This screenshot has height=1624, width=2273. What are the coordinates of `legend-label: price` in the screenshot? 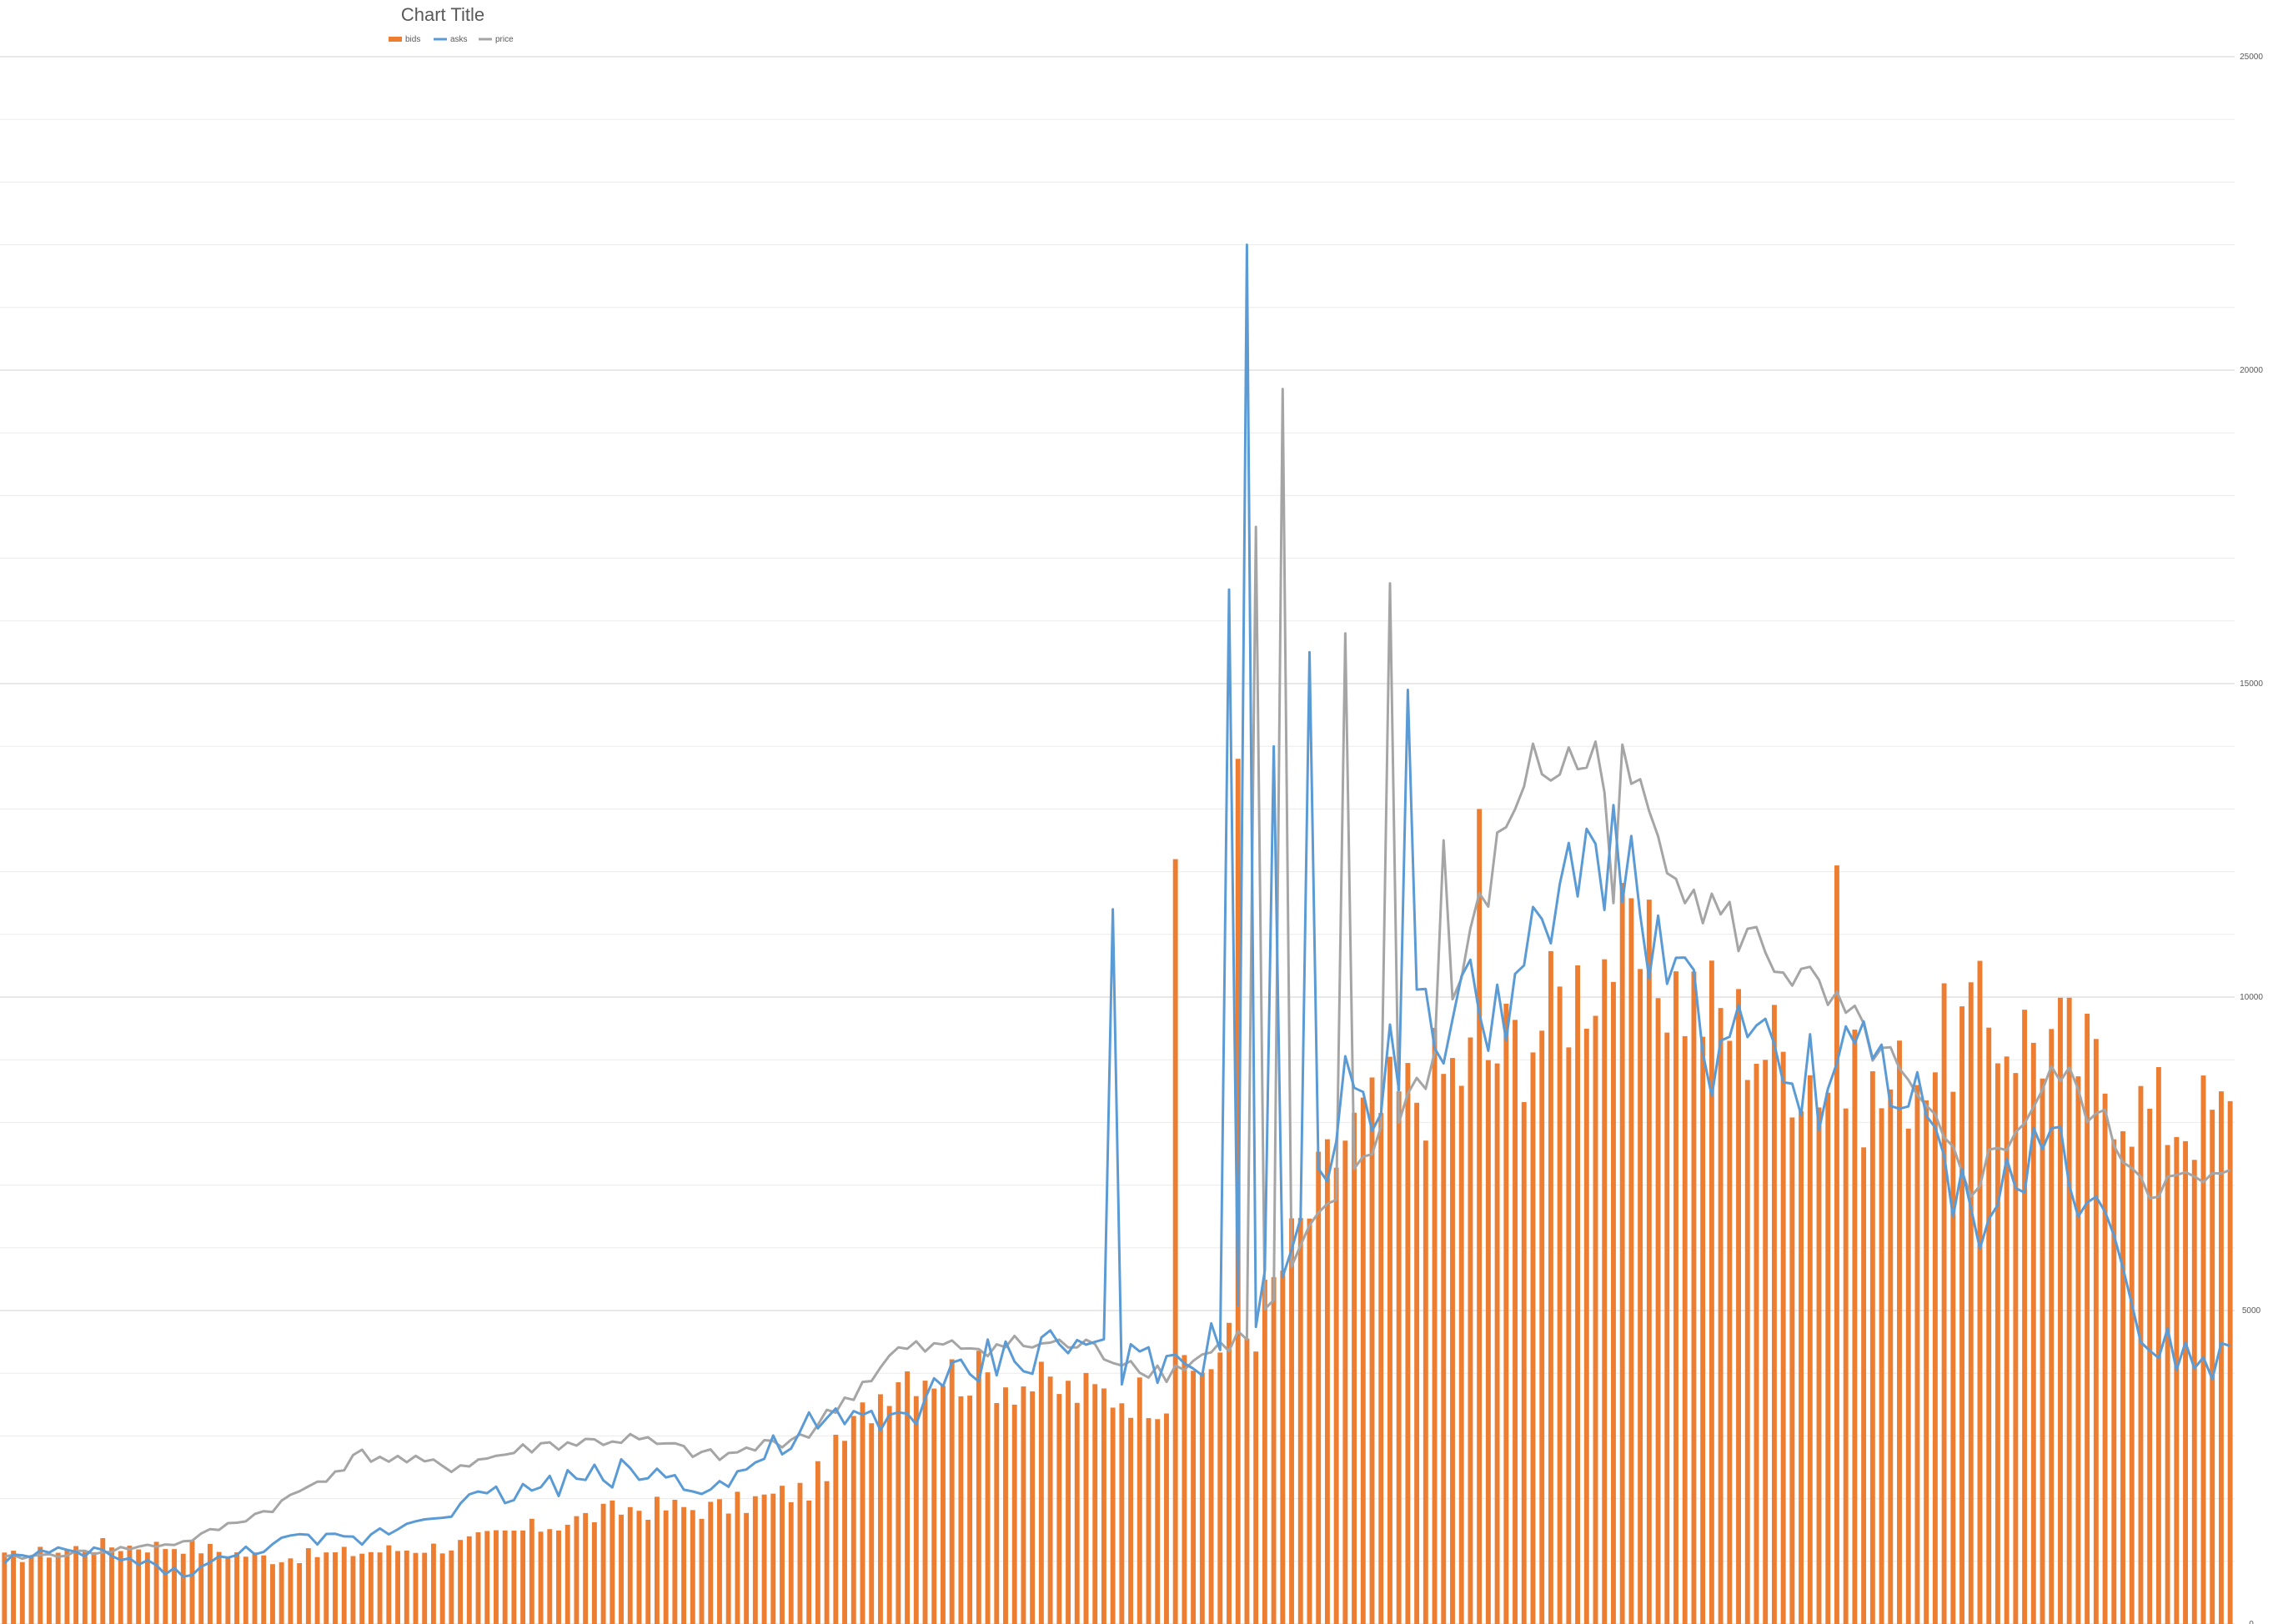 It's located at (504, 39).